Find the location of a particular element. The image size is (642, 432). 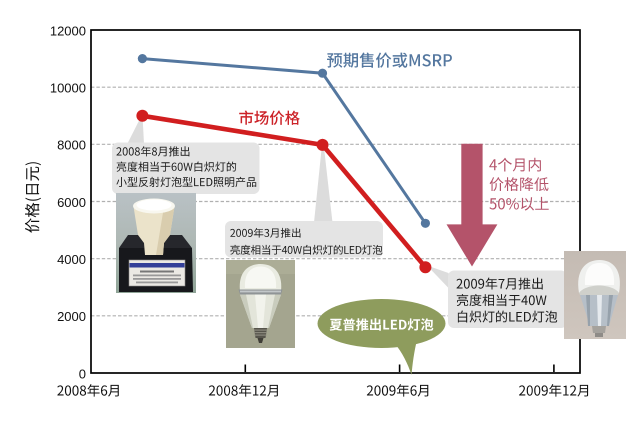

svg-text: 4000 is located at coordinates (71, 259).